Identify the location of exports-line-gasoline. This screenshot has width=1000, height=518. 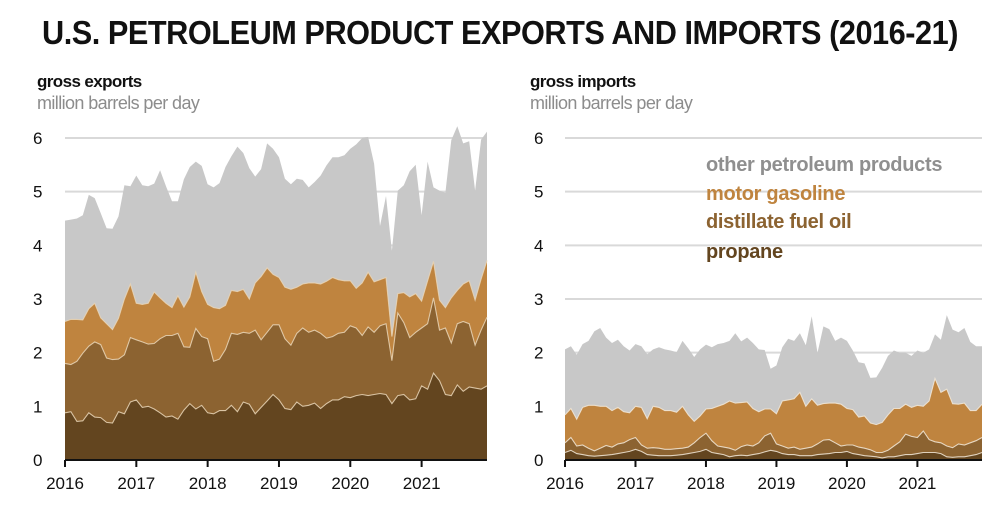
(276, 298).